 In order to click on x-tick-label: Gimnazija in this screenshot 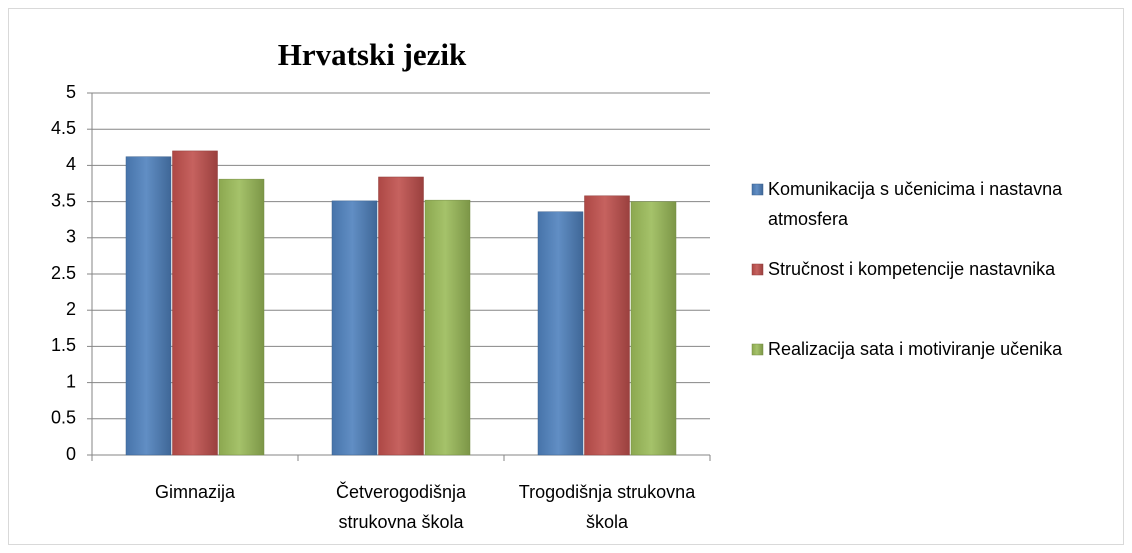, I will do `click(195, 492)`.